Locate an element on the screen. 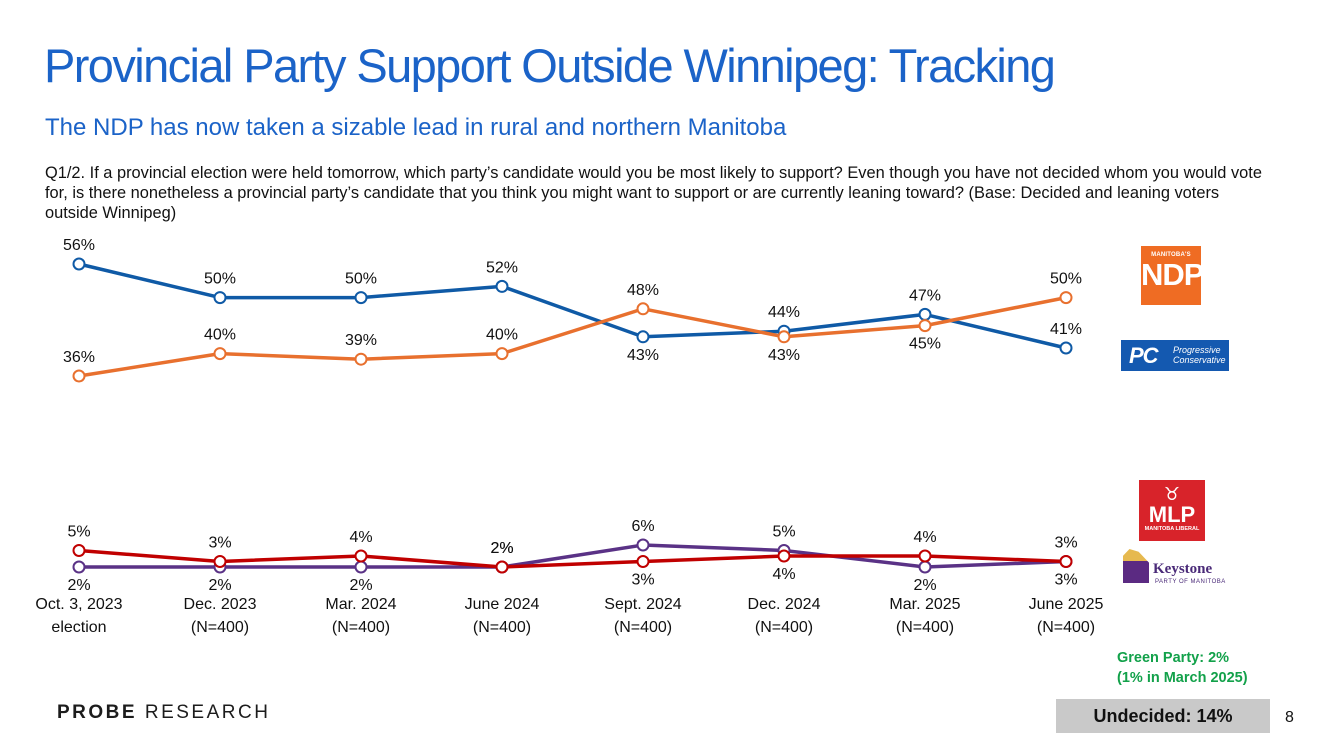  x-tick-label: June 2025 (N=400) is located at coordinates (1066, 616).